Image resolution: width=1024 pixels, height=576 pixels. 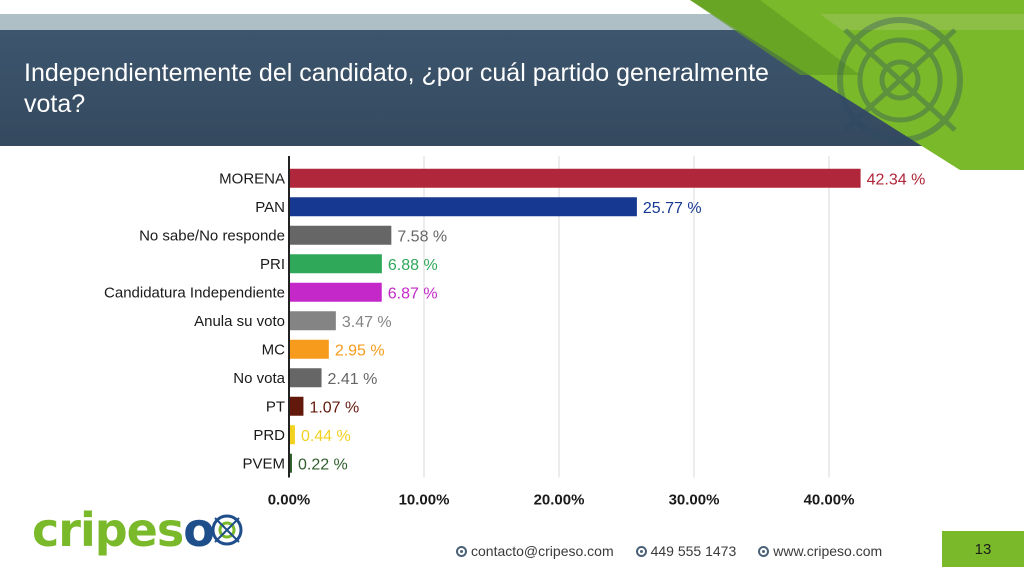 I want to click on footer-web: www.cripeso.com, so click(x=820, y=551).